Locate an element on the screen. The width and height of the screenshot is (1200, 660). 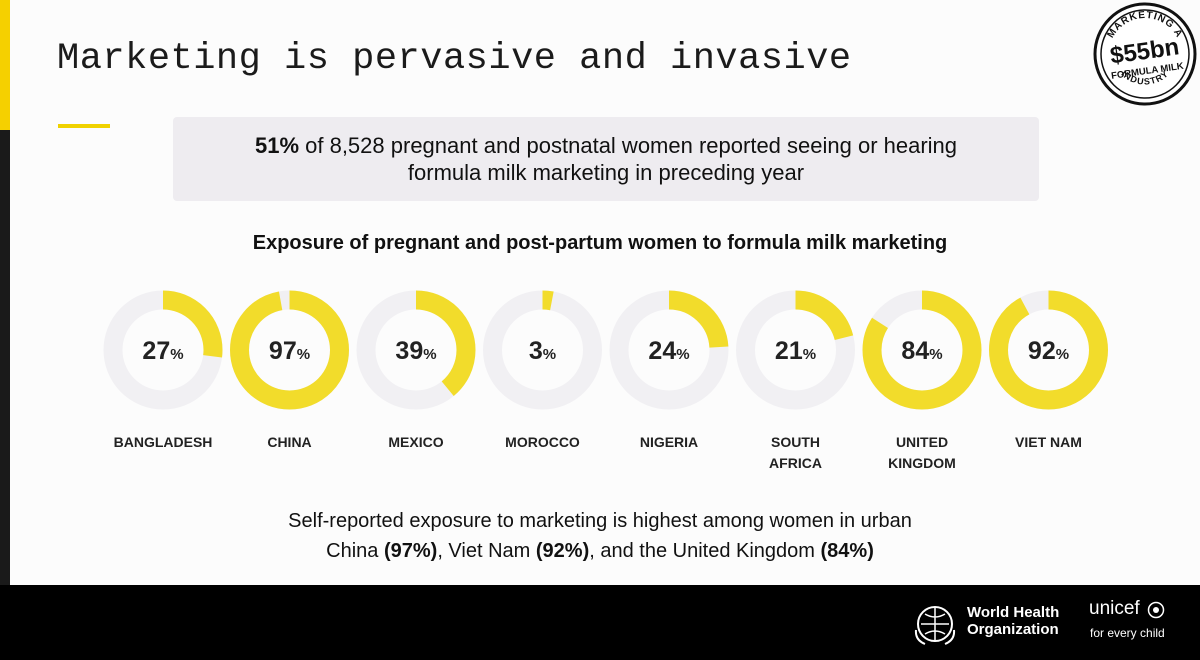
donut-value-label: 27% is located at coordinates (162, 351).